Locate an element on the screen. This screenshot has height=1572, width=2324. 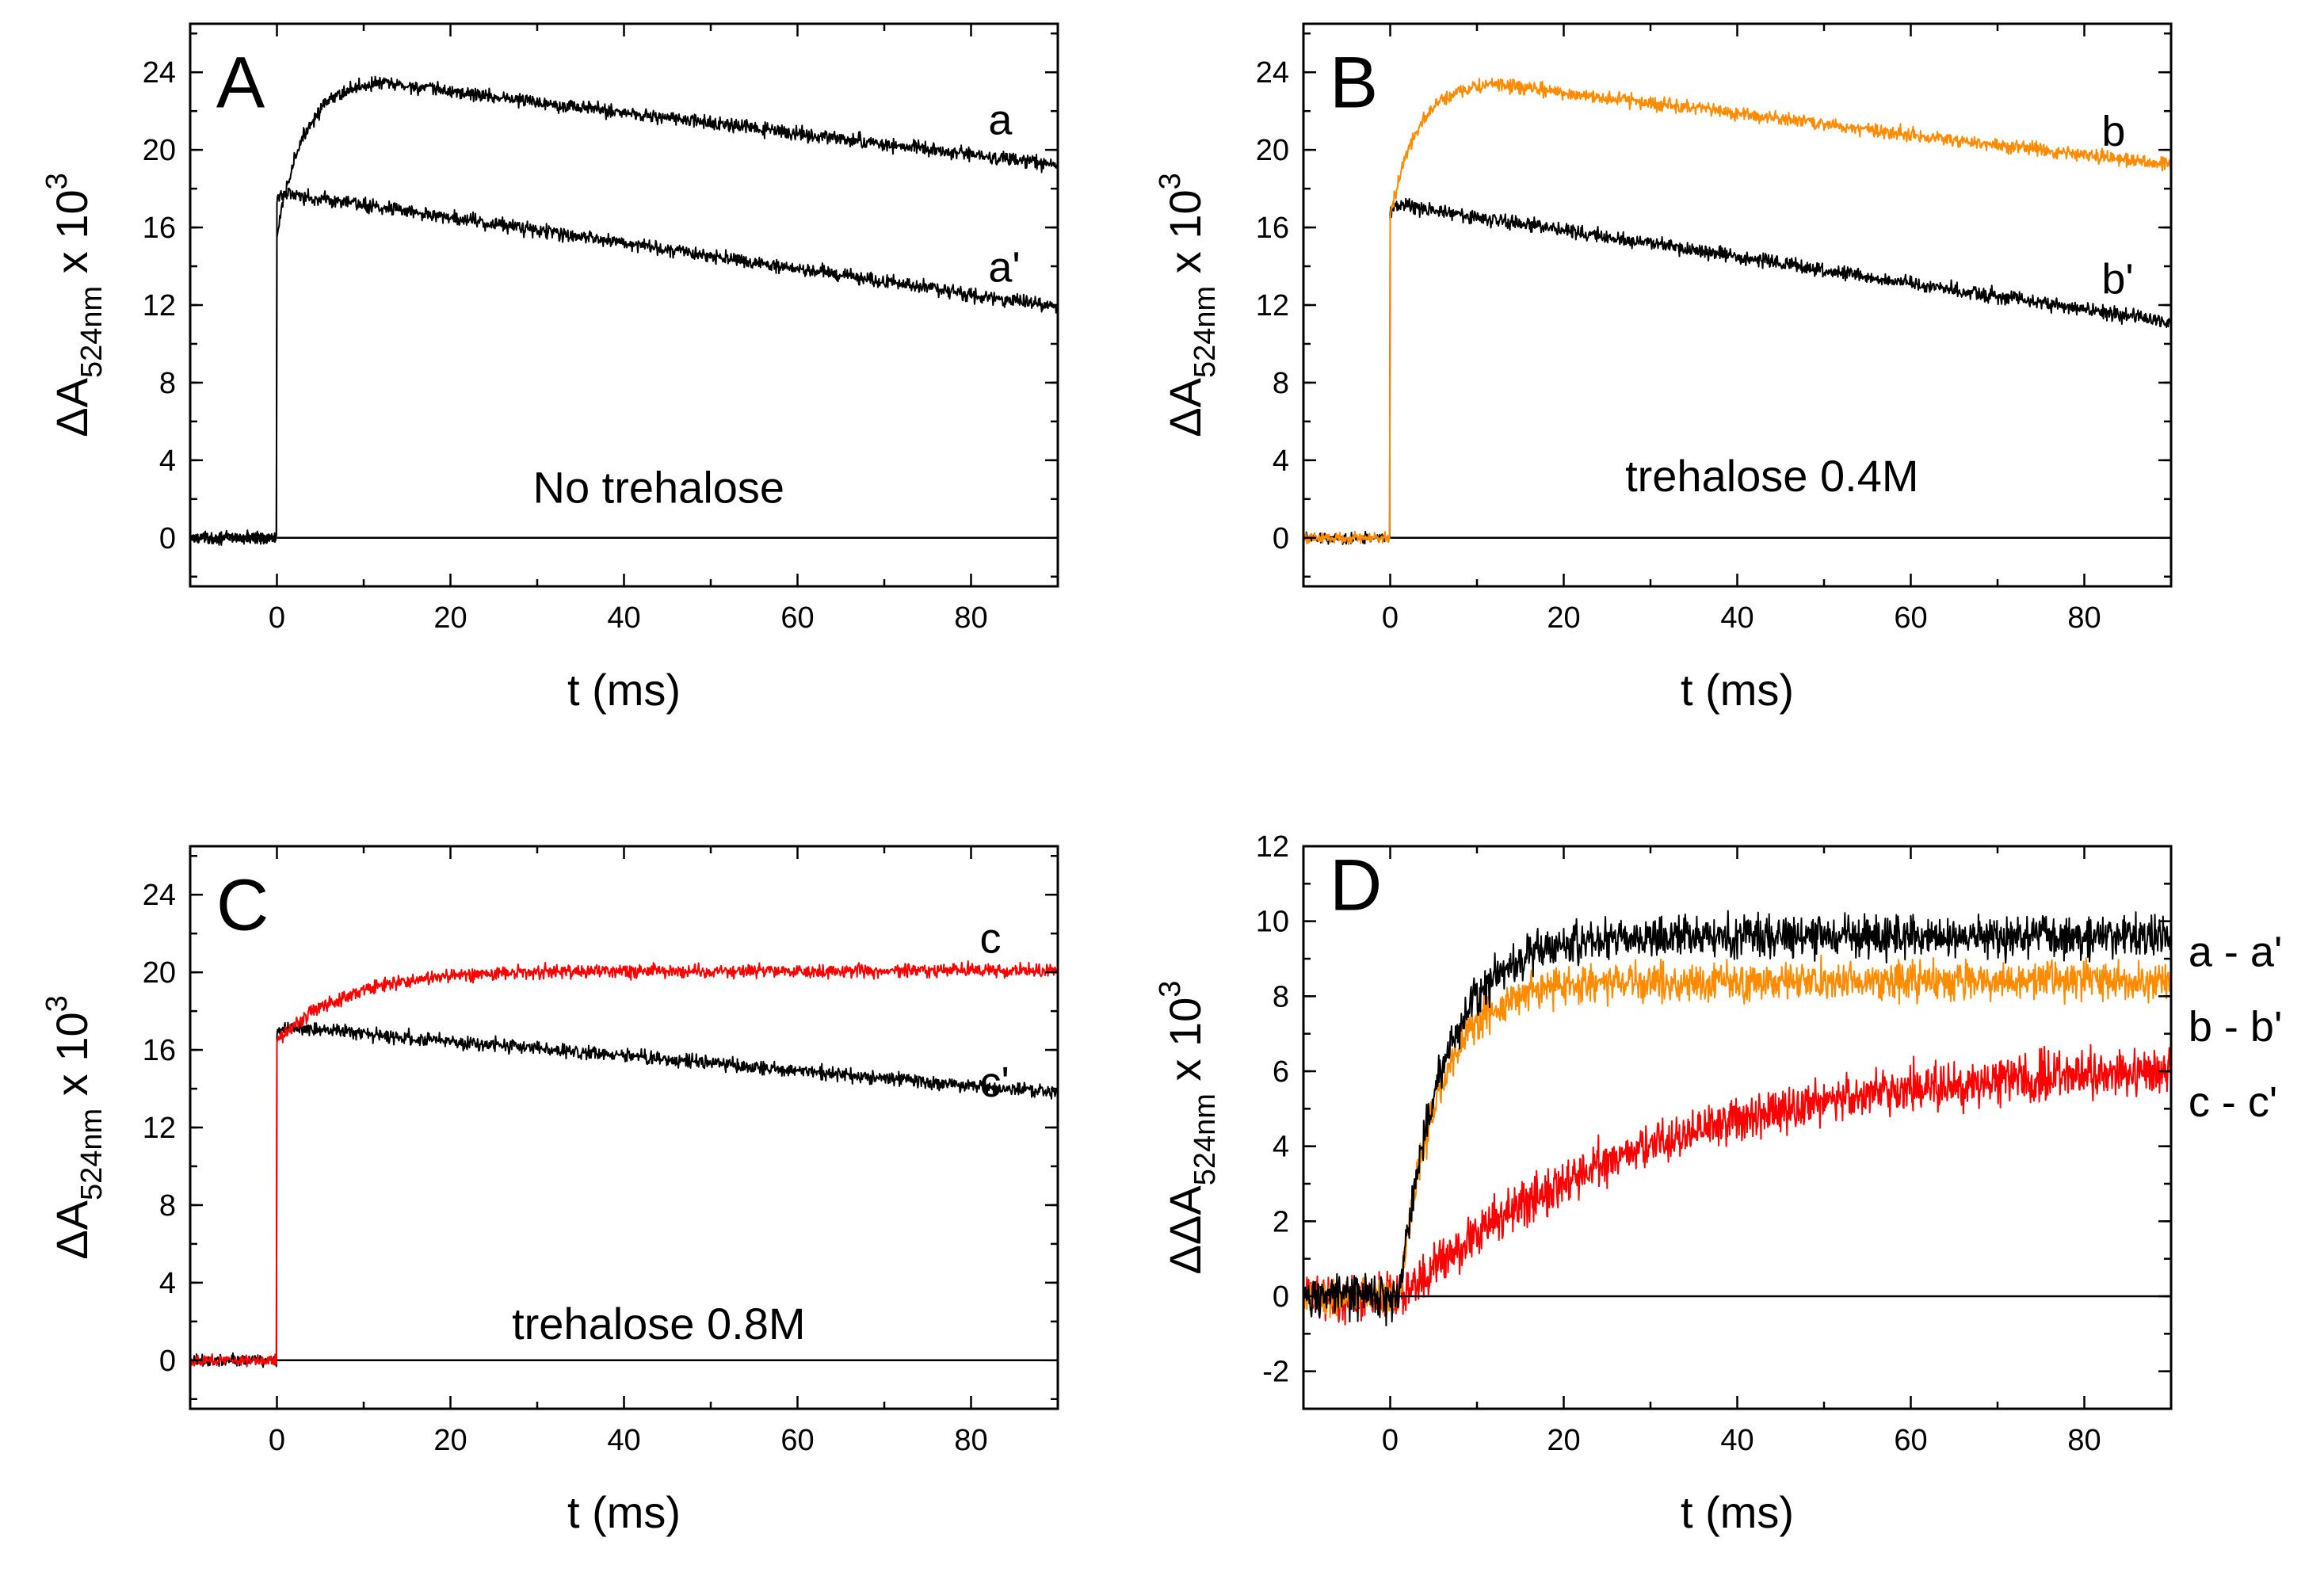
trace-aa-prime is located at coordinates (1737, 1118).